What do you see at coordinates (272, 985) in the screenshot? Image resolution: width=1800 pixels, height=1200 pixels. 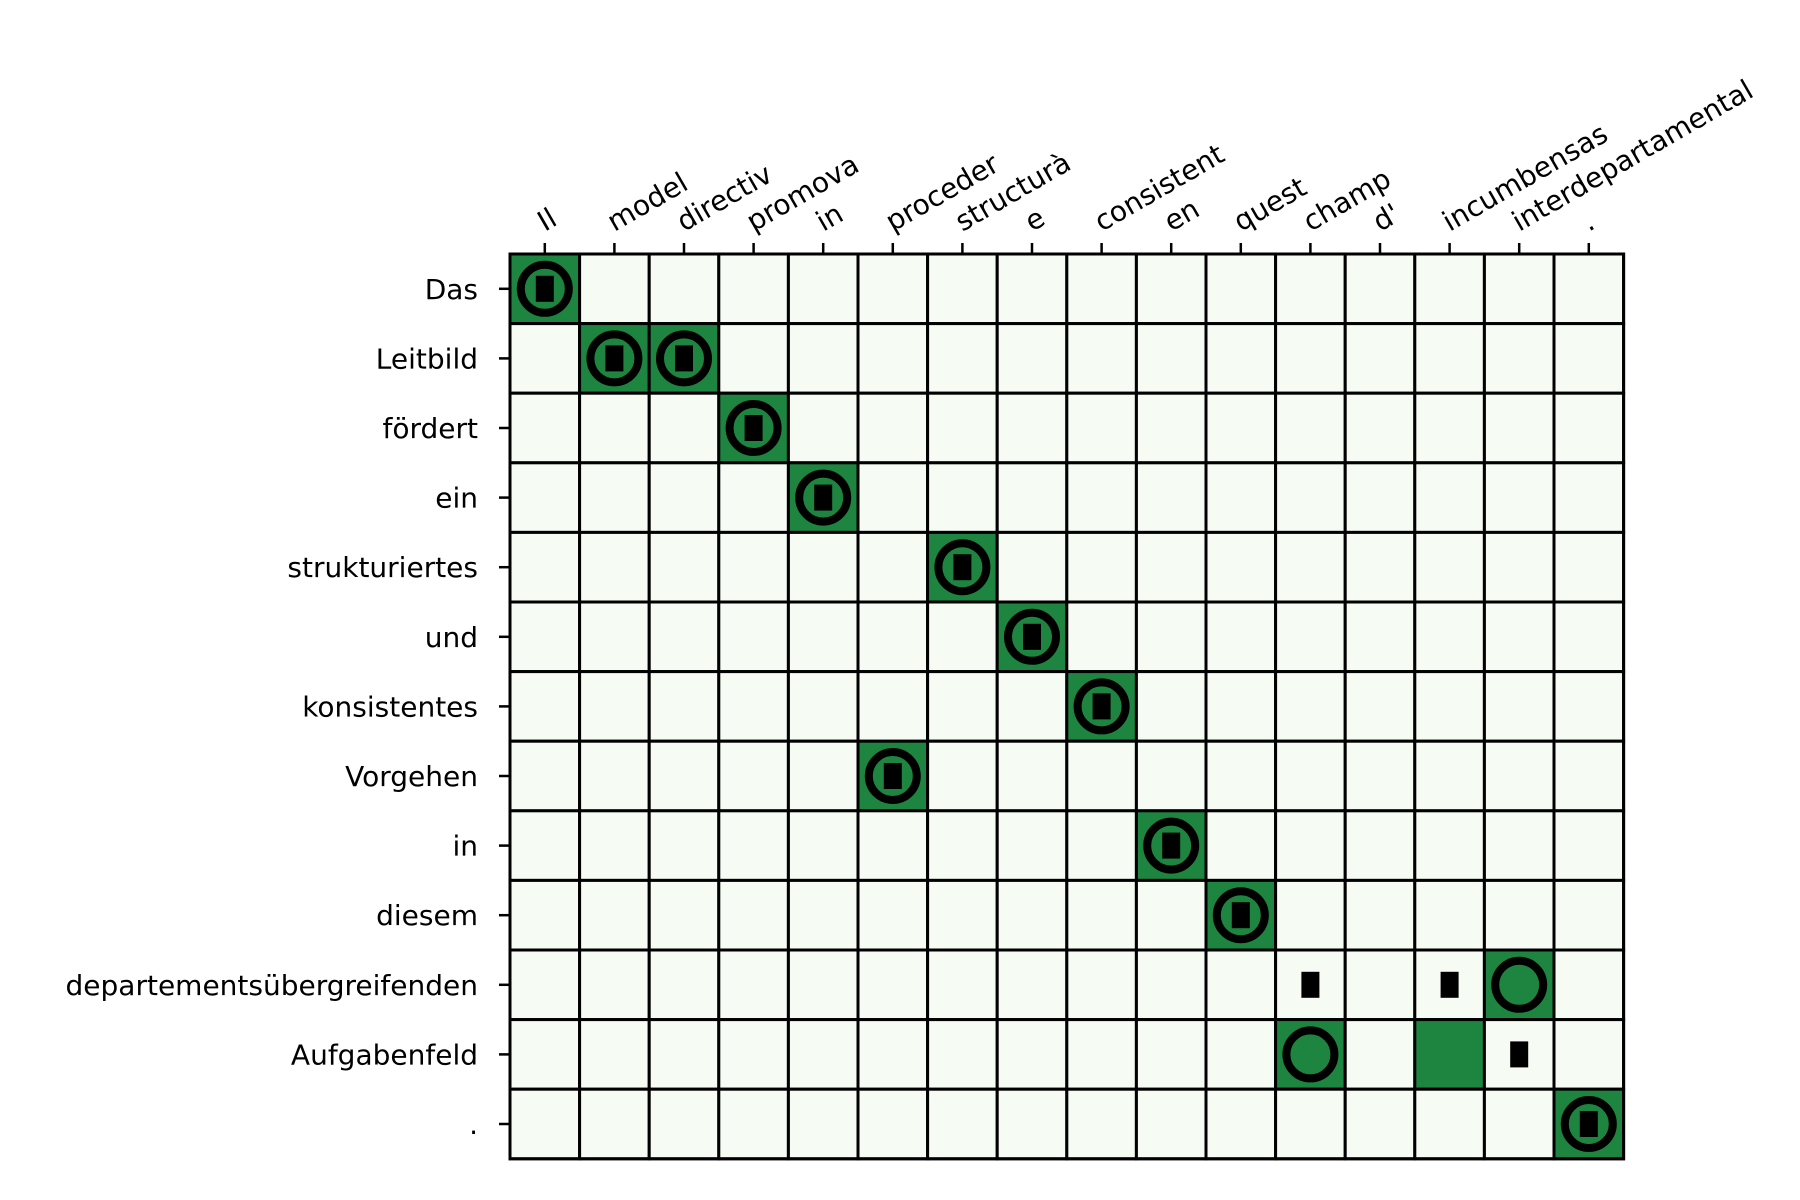 I see `y-tick-label: departementsübergreifenden` at bounding box center [272, 985].